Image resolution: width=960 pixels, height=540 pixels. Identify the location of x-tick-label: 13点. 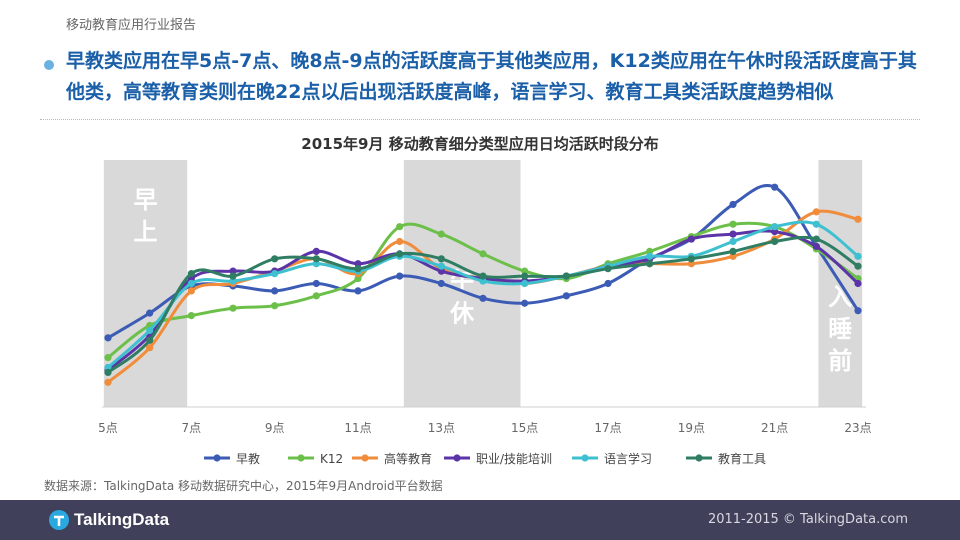
(441, 428).